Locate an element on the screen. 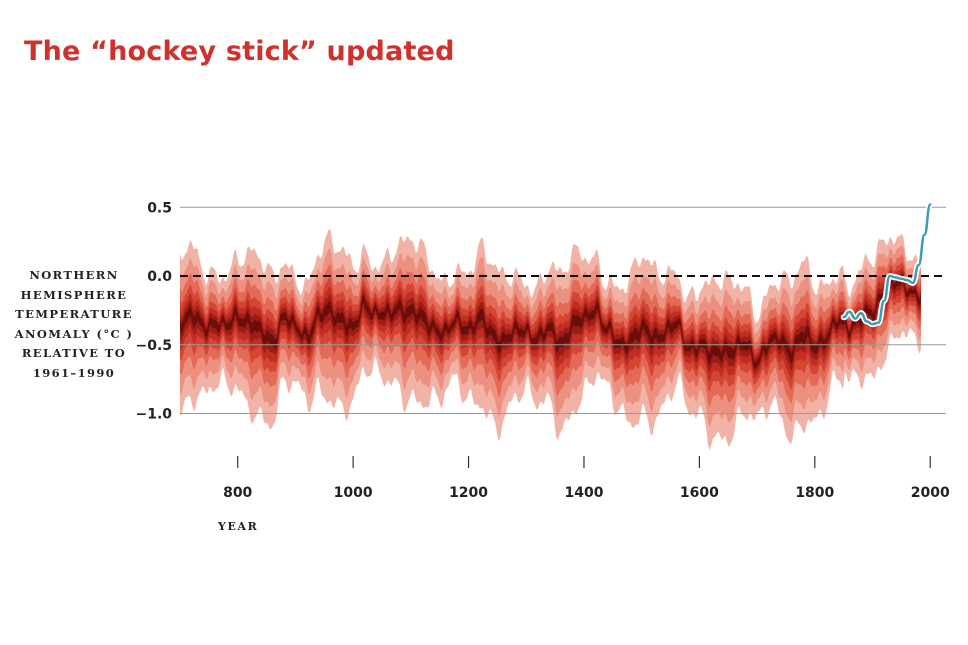 The height and width of the screenshot is (645, 968). y-tick-label: 0.5 is located at coordinates (159, 208).